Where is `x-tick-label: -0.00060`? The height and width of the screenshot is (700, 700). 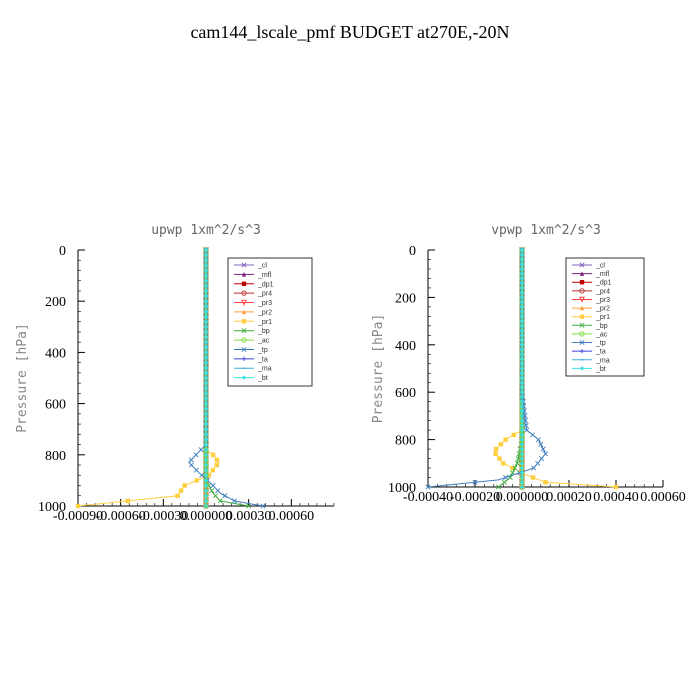 x-tick-label: -0.00060 is located at coordinates (121, 516).